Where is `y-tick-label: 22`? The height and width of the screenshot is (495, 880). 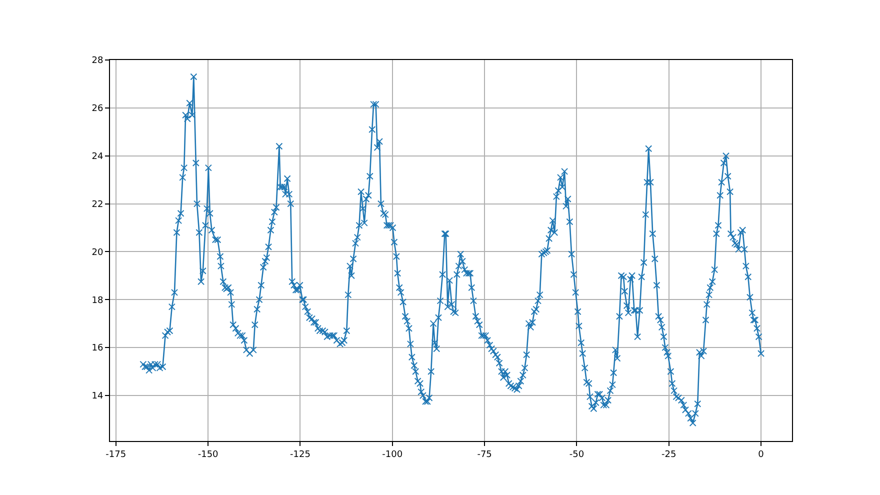
y-tick-label: 22 is located at coordinates (98, 205).